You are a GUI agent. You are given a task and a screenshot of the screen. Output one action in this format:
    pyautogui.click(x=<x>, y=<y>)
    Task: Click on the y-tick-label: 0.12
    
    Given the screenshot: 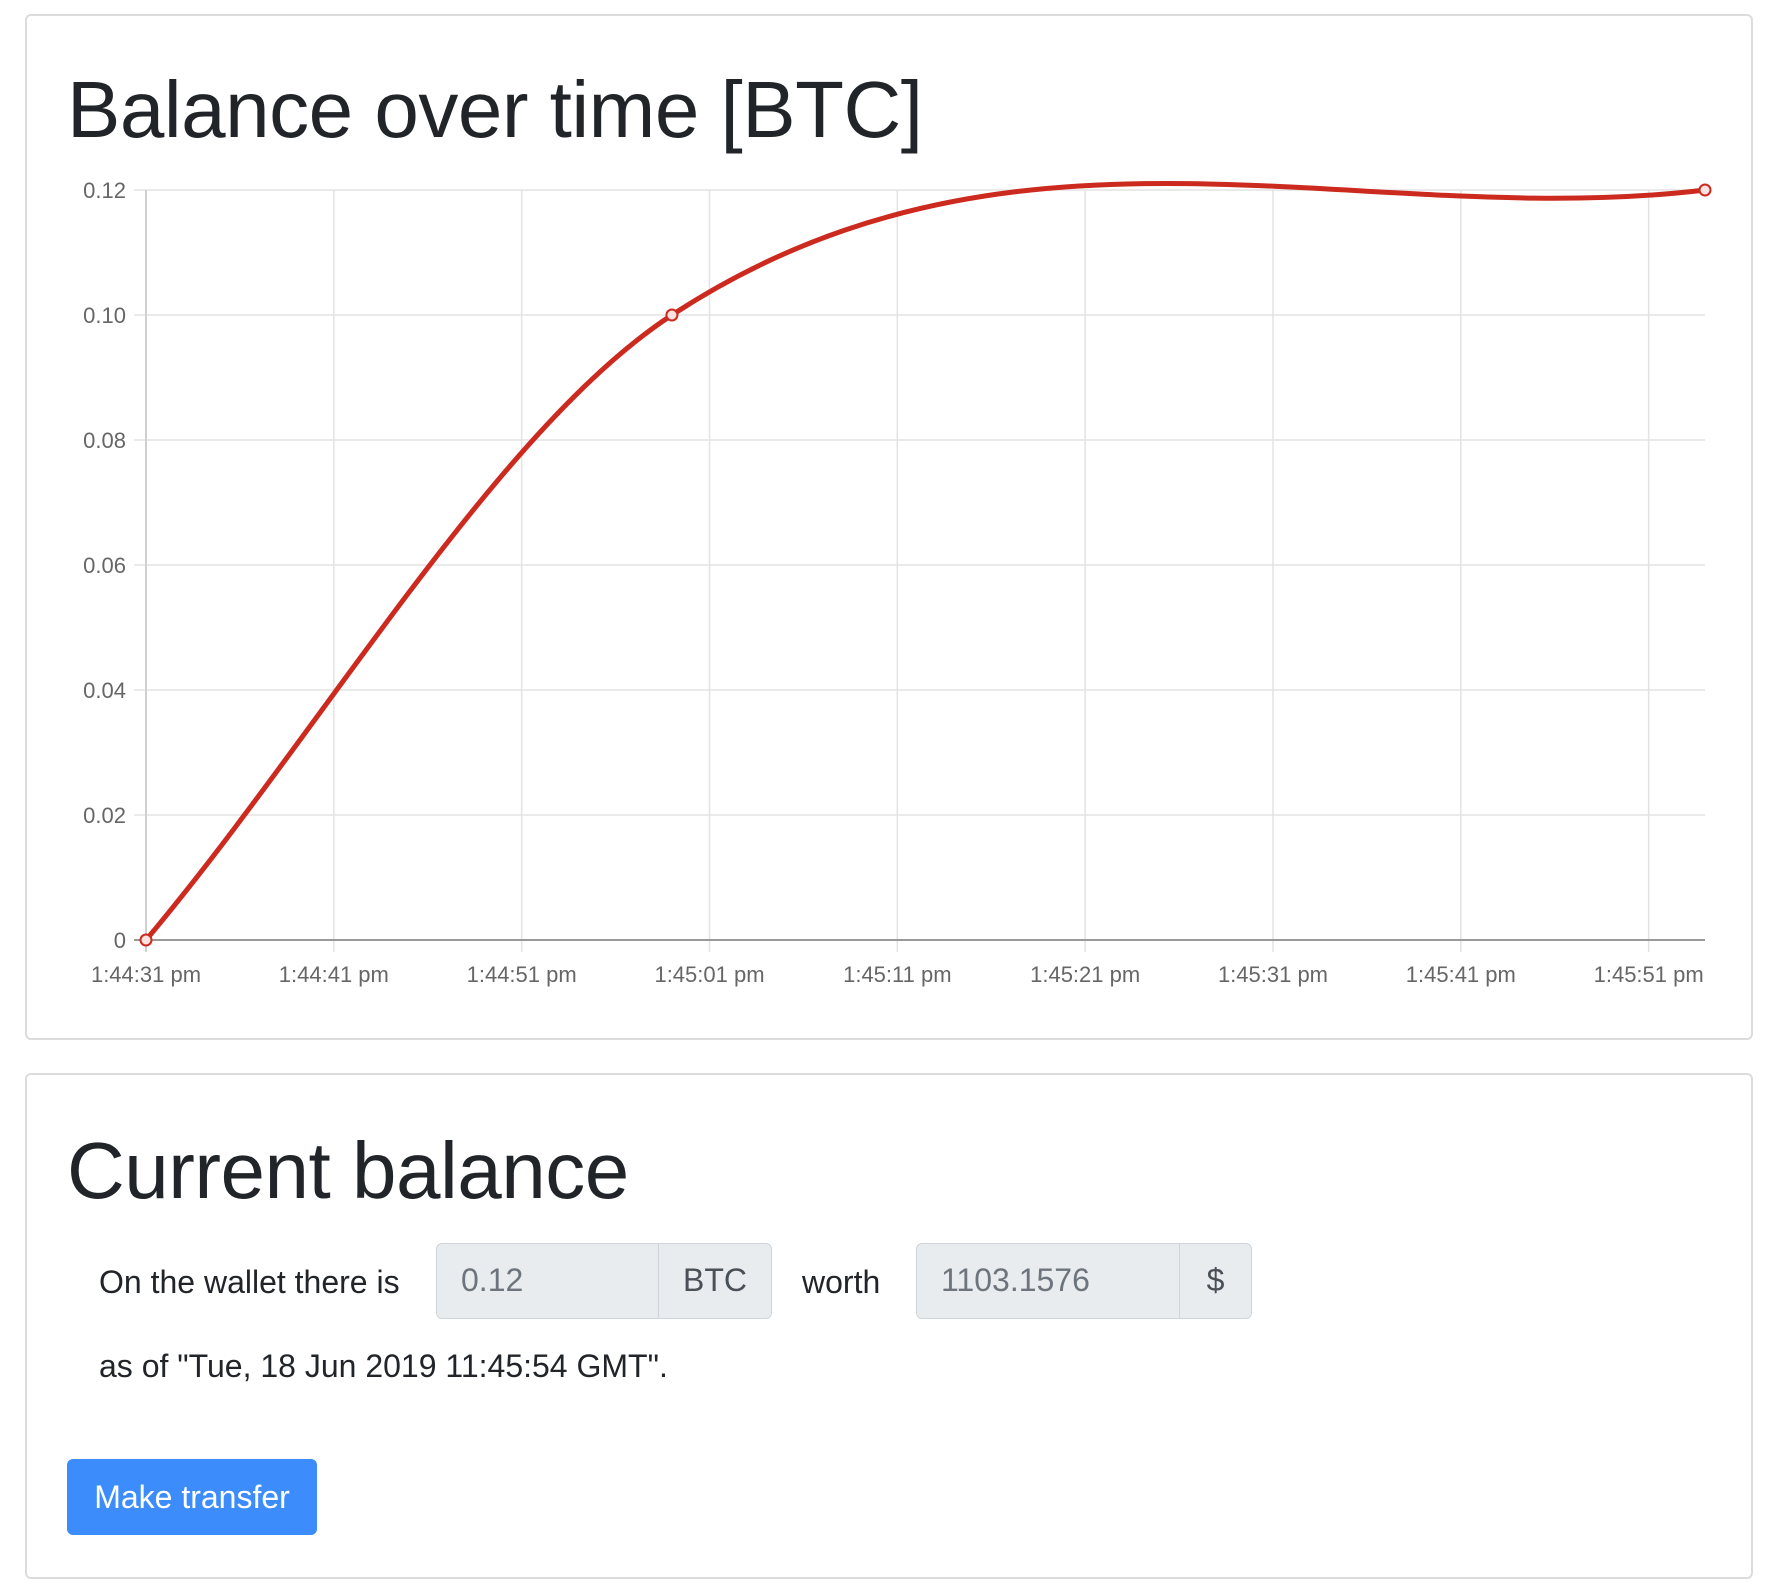 What is the action you would take?
    pyautogui.click(x=104, y=190)
    